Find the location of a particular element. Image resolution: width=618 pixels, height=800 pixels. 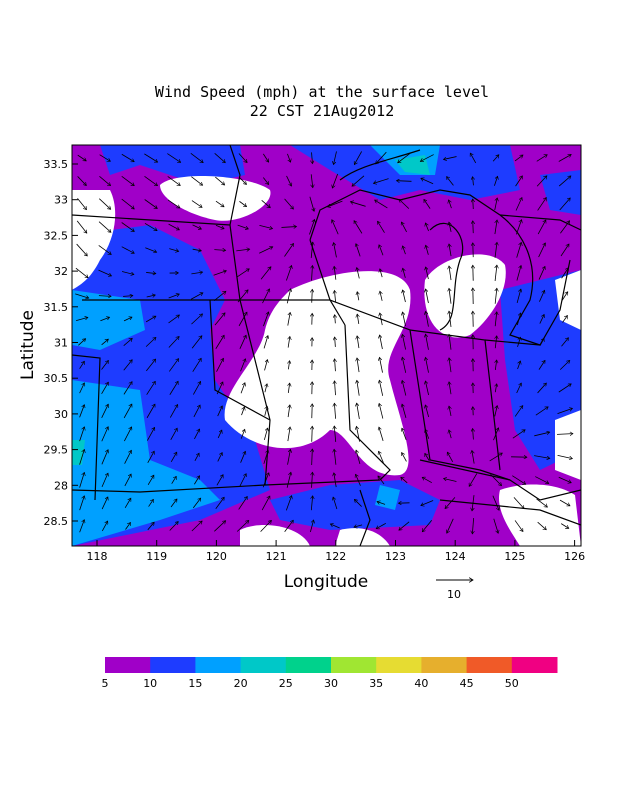

field-cyan is located at coordinates (146, 463).